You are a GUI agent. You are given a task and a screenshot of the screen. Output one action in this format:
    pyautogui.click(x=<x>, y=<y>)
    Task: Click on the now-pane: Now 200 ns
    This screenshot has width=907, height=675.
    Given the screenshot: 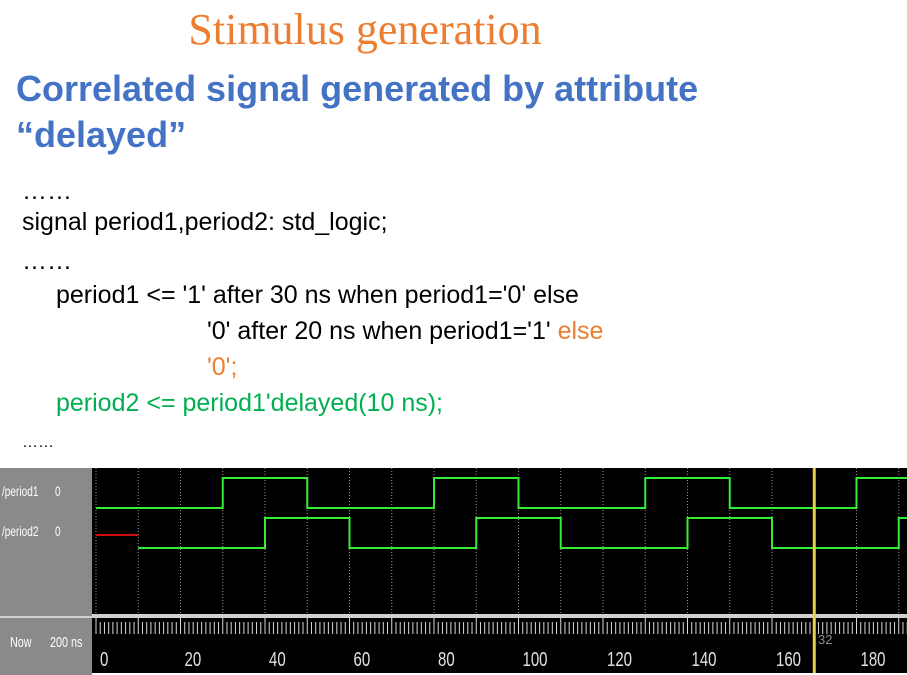 What is the action you would take?
    pyautogui.click(x=46, y=645)
    